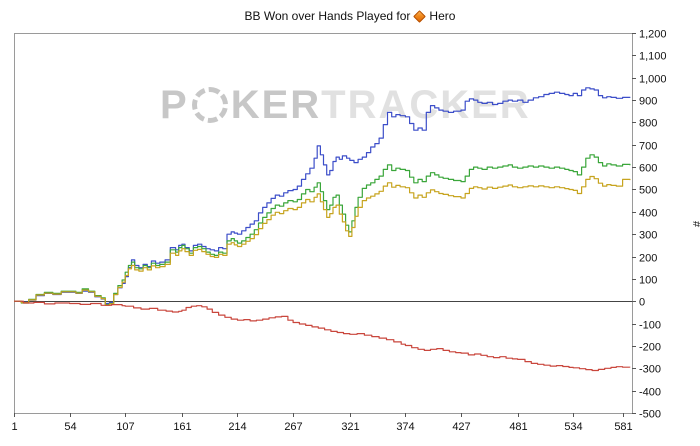 The height and width of the screenshot is (446, 700). Describe the element at coordinates (648, 281) in the screenshot. I see `y-tick-label: 100` at that location.